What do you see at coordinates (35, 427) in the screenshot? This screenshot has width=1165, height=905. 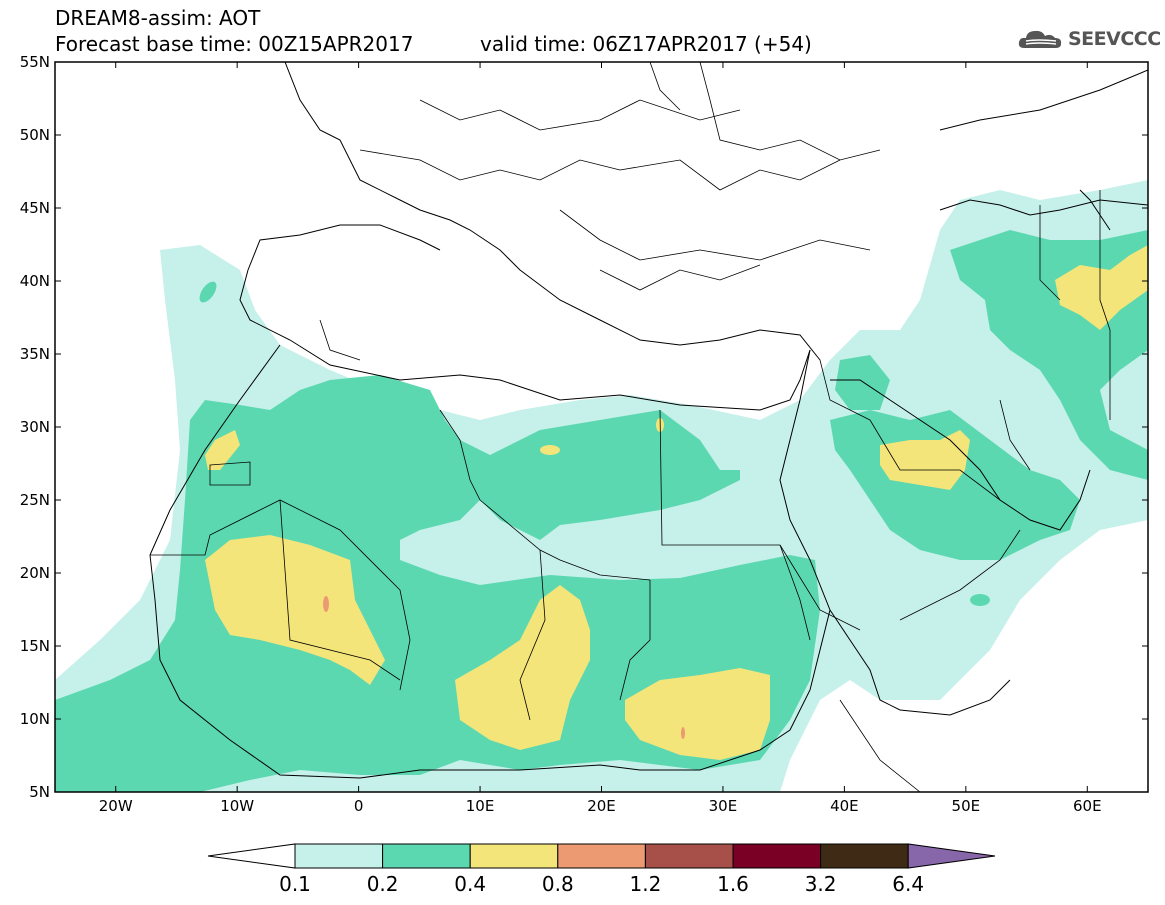 I see `lat-tick-label: 30N` at bounding box center [35, 427].